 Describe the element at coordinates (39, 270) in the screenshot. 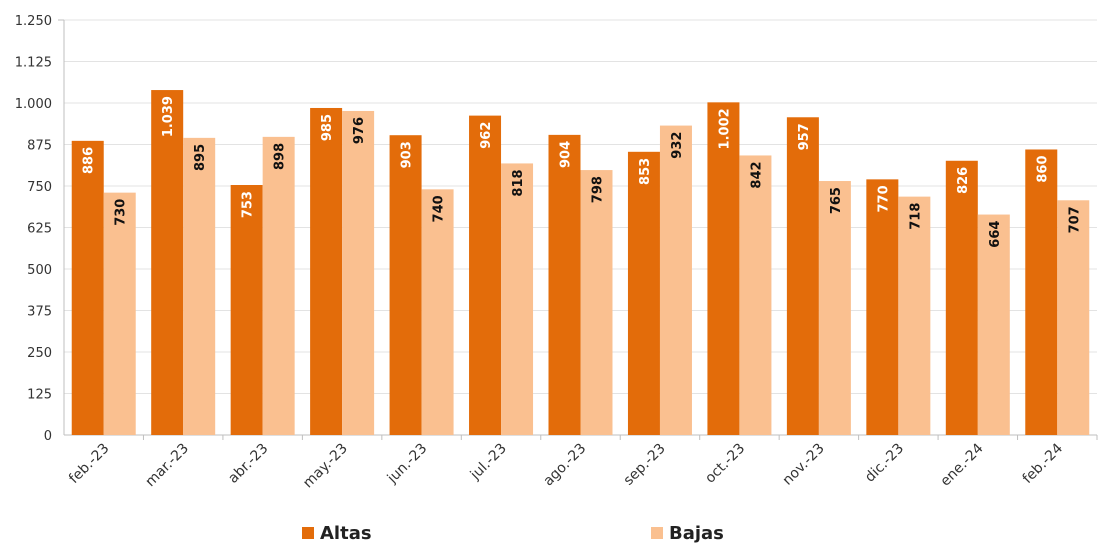

I see `y-tick-label: 500` at that location.